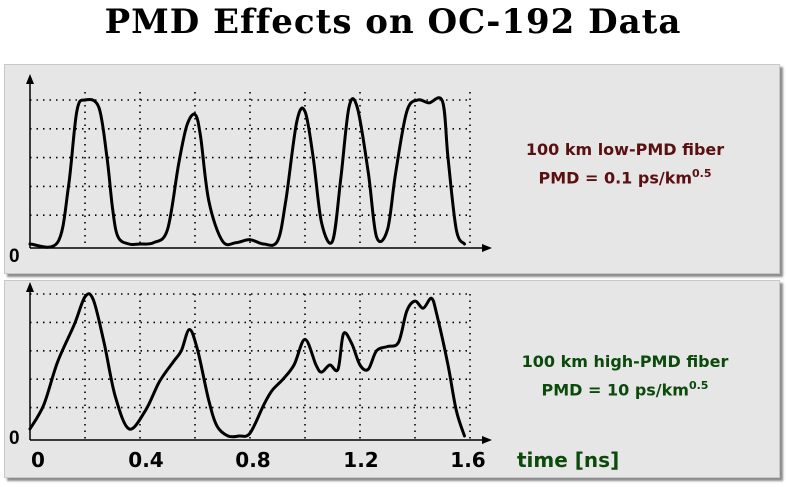 This screenshot has width=786, height=487. What do you see at coordinates (14, 438) in the screenshot?
I see `bottom-zero-label: 0` at bounding box center [14, 438].